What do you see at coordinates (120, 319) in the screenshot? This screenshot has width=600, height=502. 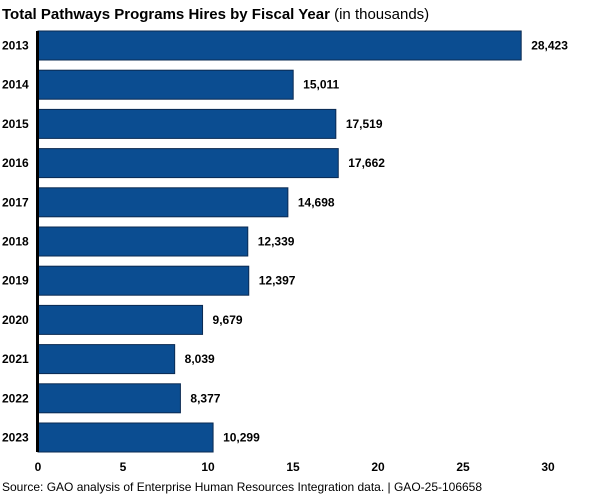 I see `bar-2020` at bounding box center [120, 319].